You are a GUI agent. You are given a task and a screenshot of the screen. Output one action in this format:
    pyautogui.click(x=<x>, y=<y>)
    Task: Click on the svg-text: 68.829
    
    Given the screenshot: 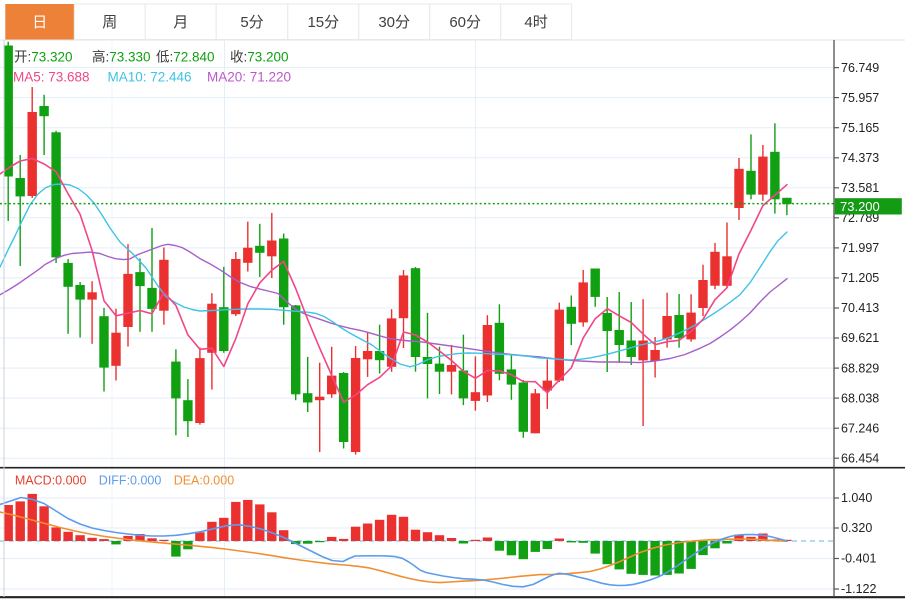 What is the action you would take?
    pyautogui.click(x=860, y=368)
    